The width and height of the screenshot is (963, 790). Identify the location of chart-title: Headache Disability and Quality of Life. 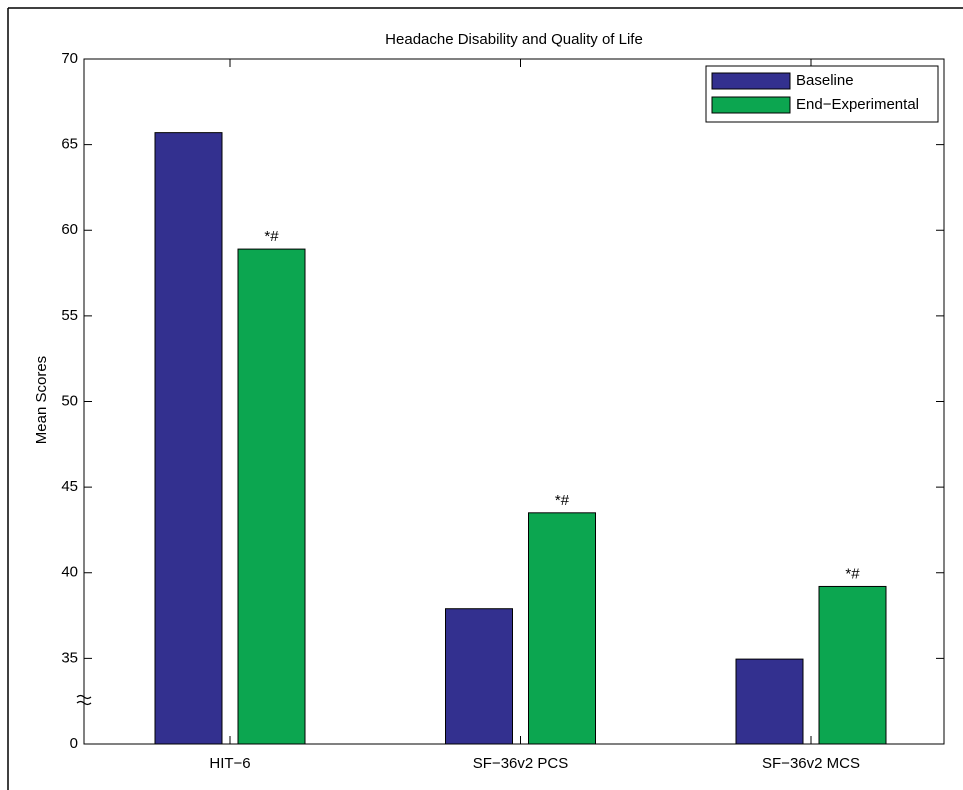
(514, 39).